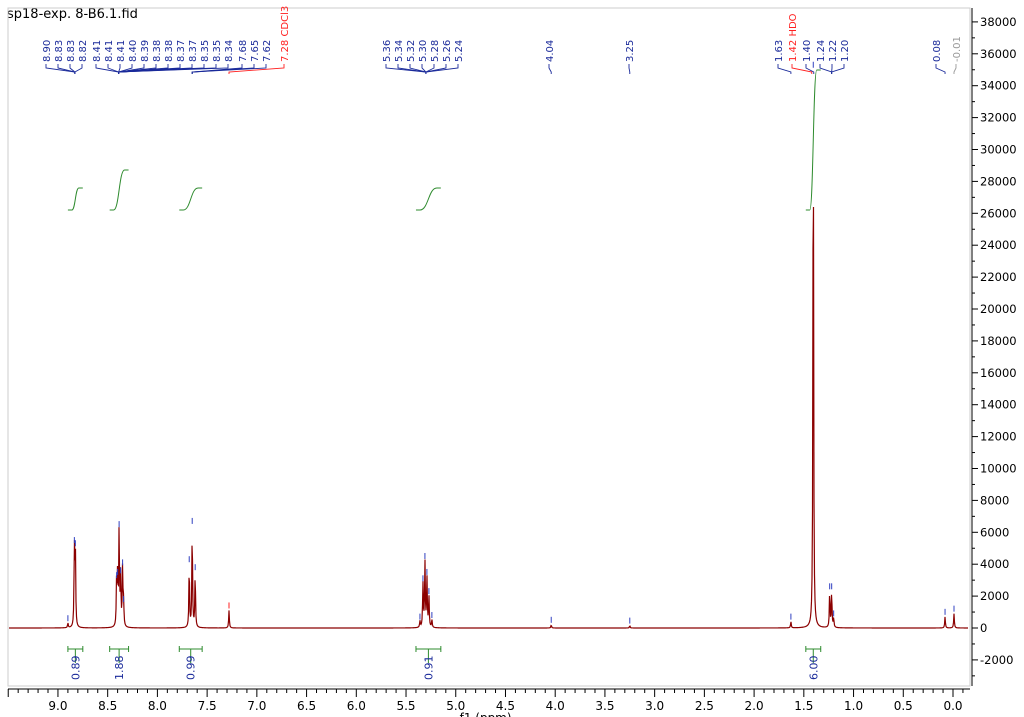 This screenshot has height=717, width=1024. What do you see at coordinates (998, 181) in the screenshot?
I see `y-tick-label: 28000` at bounding box center [998, 181].